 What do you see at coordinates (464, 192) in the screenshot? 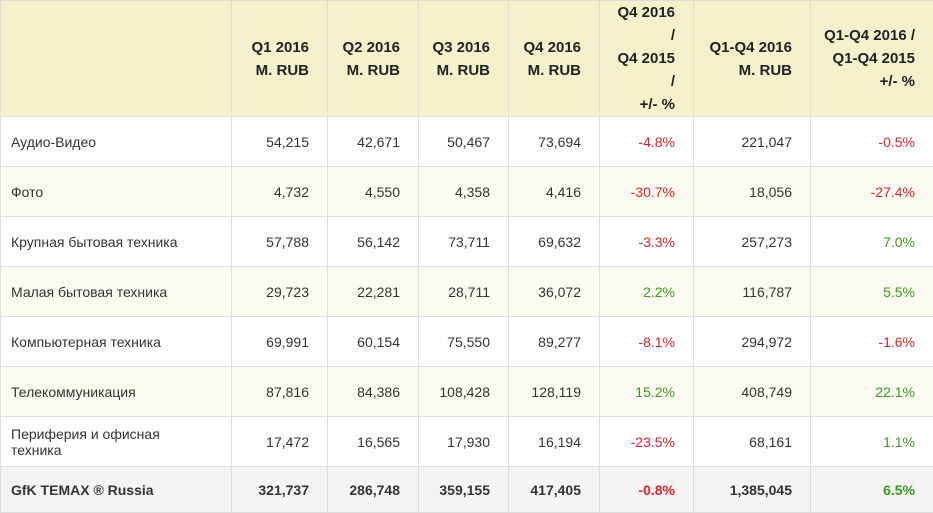
I see `value-cell: 4,358` at bounding box center [464, 192].